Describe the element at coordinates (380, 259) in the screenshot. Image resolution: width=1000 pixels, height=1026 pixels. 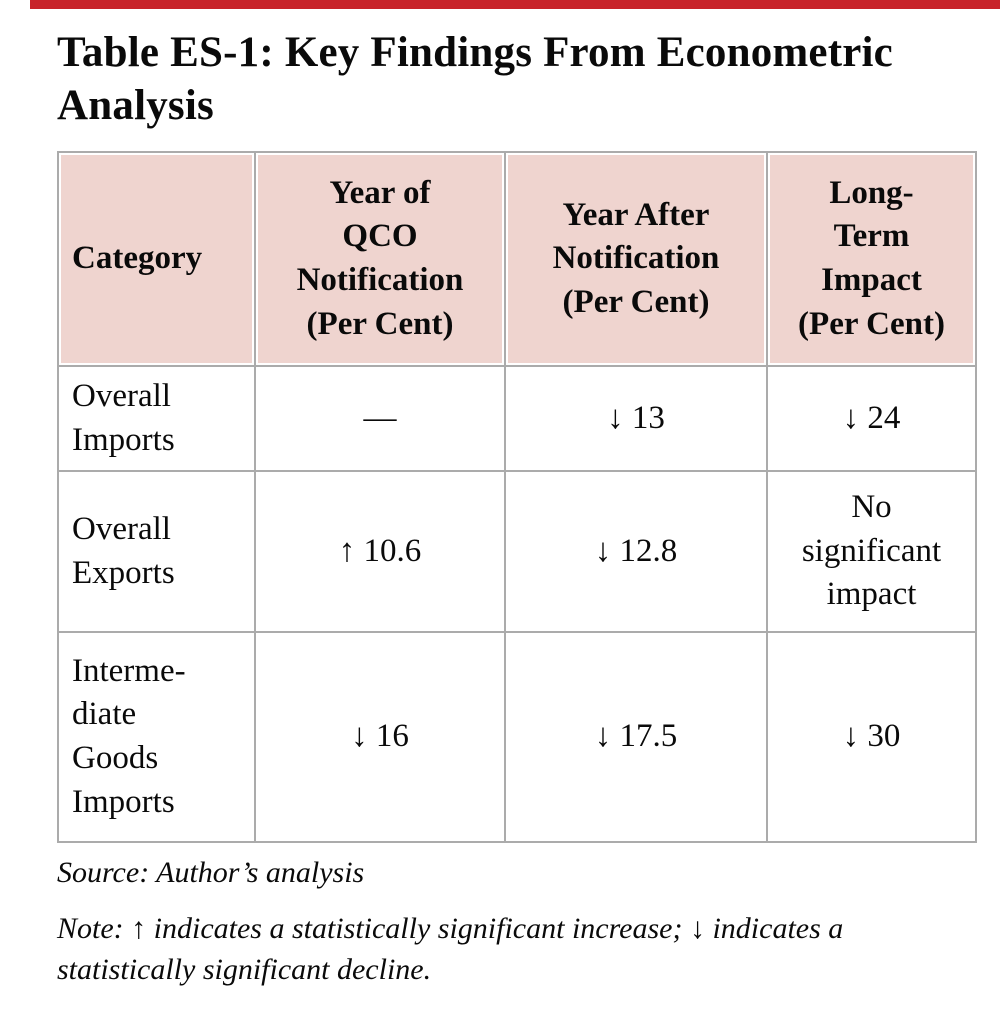
I see `header-cell-year-of-qco-notification: Year of QCO Notification (Per Cent)` at that location.